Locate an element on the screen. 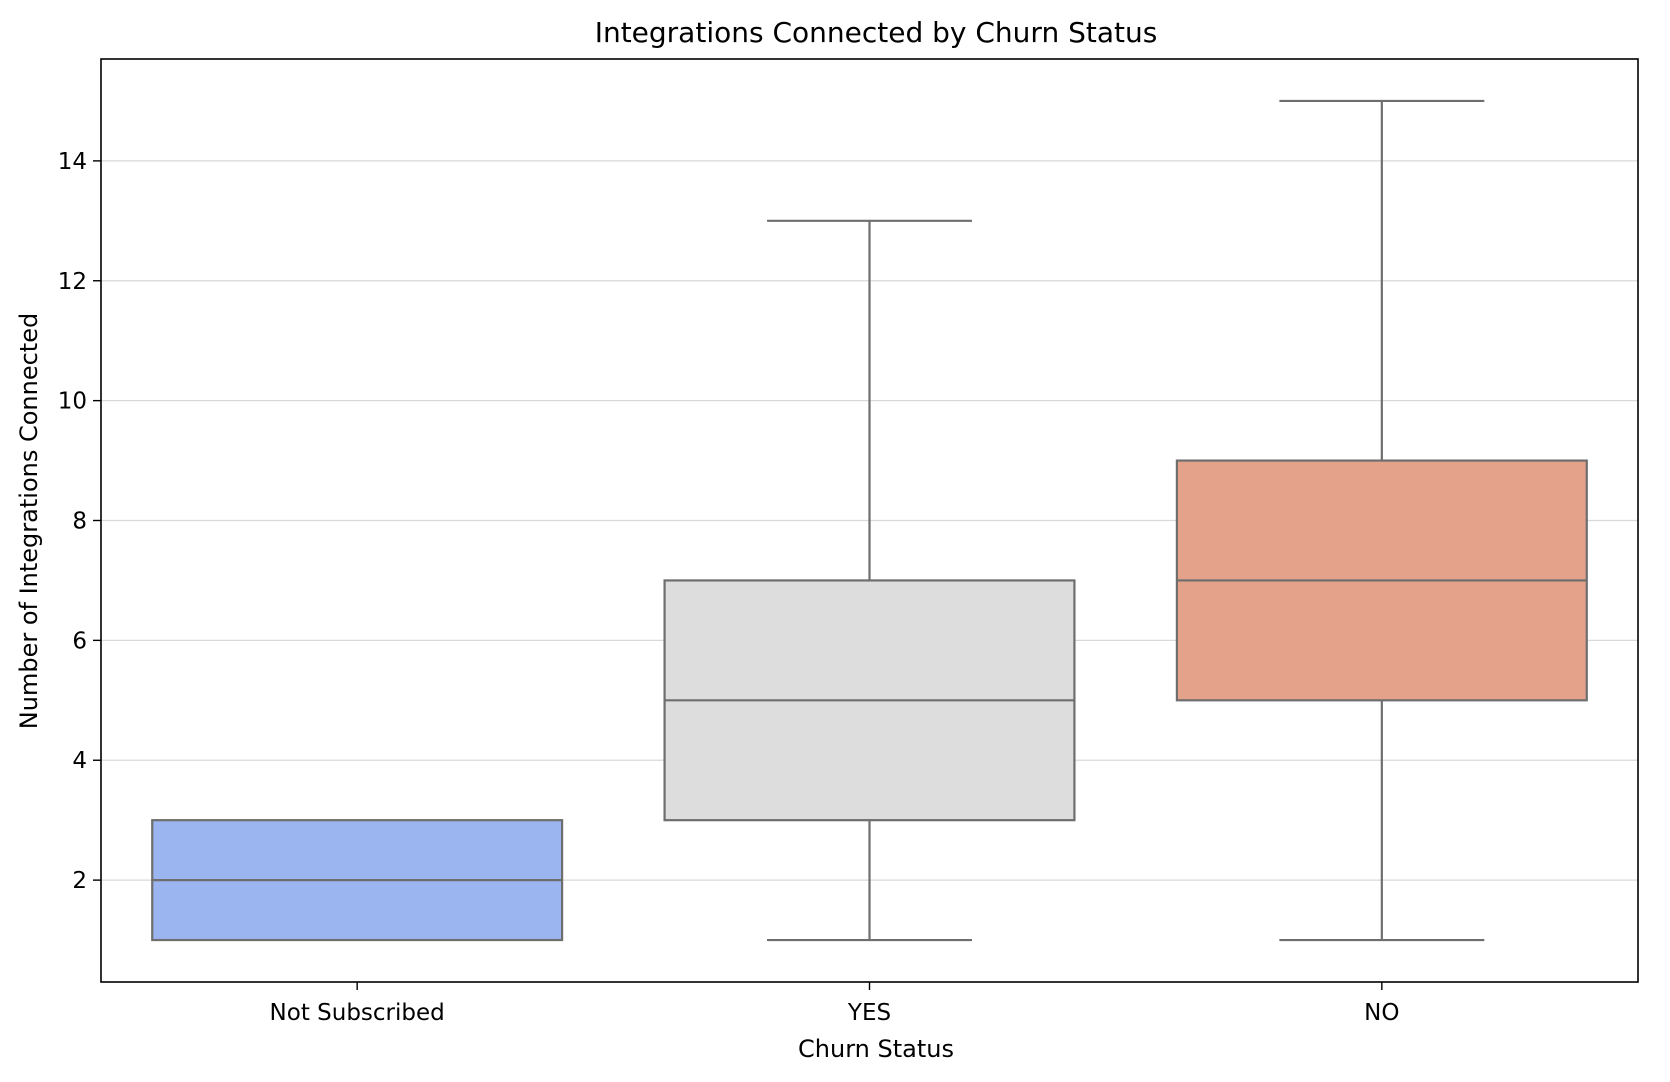  y-tick-label: 14 is located at coordinates (72, 162).